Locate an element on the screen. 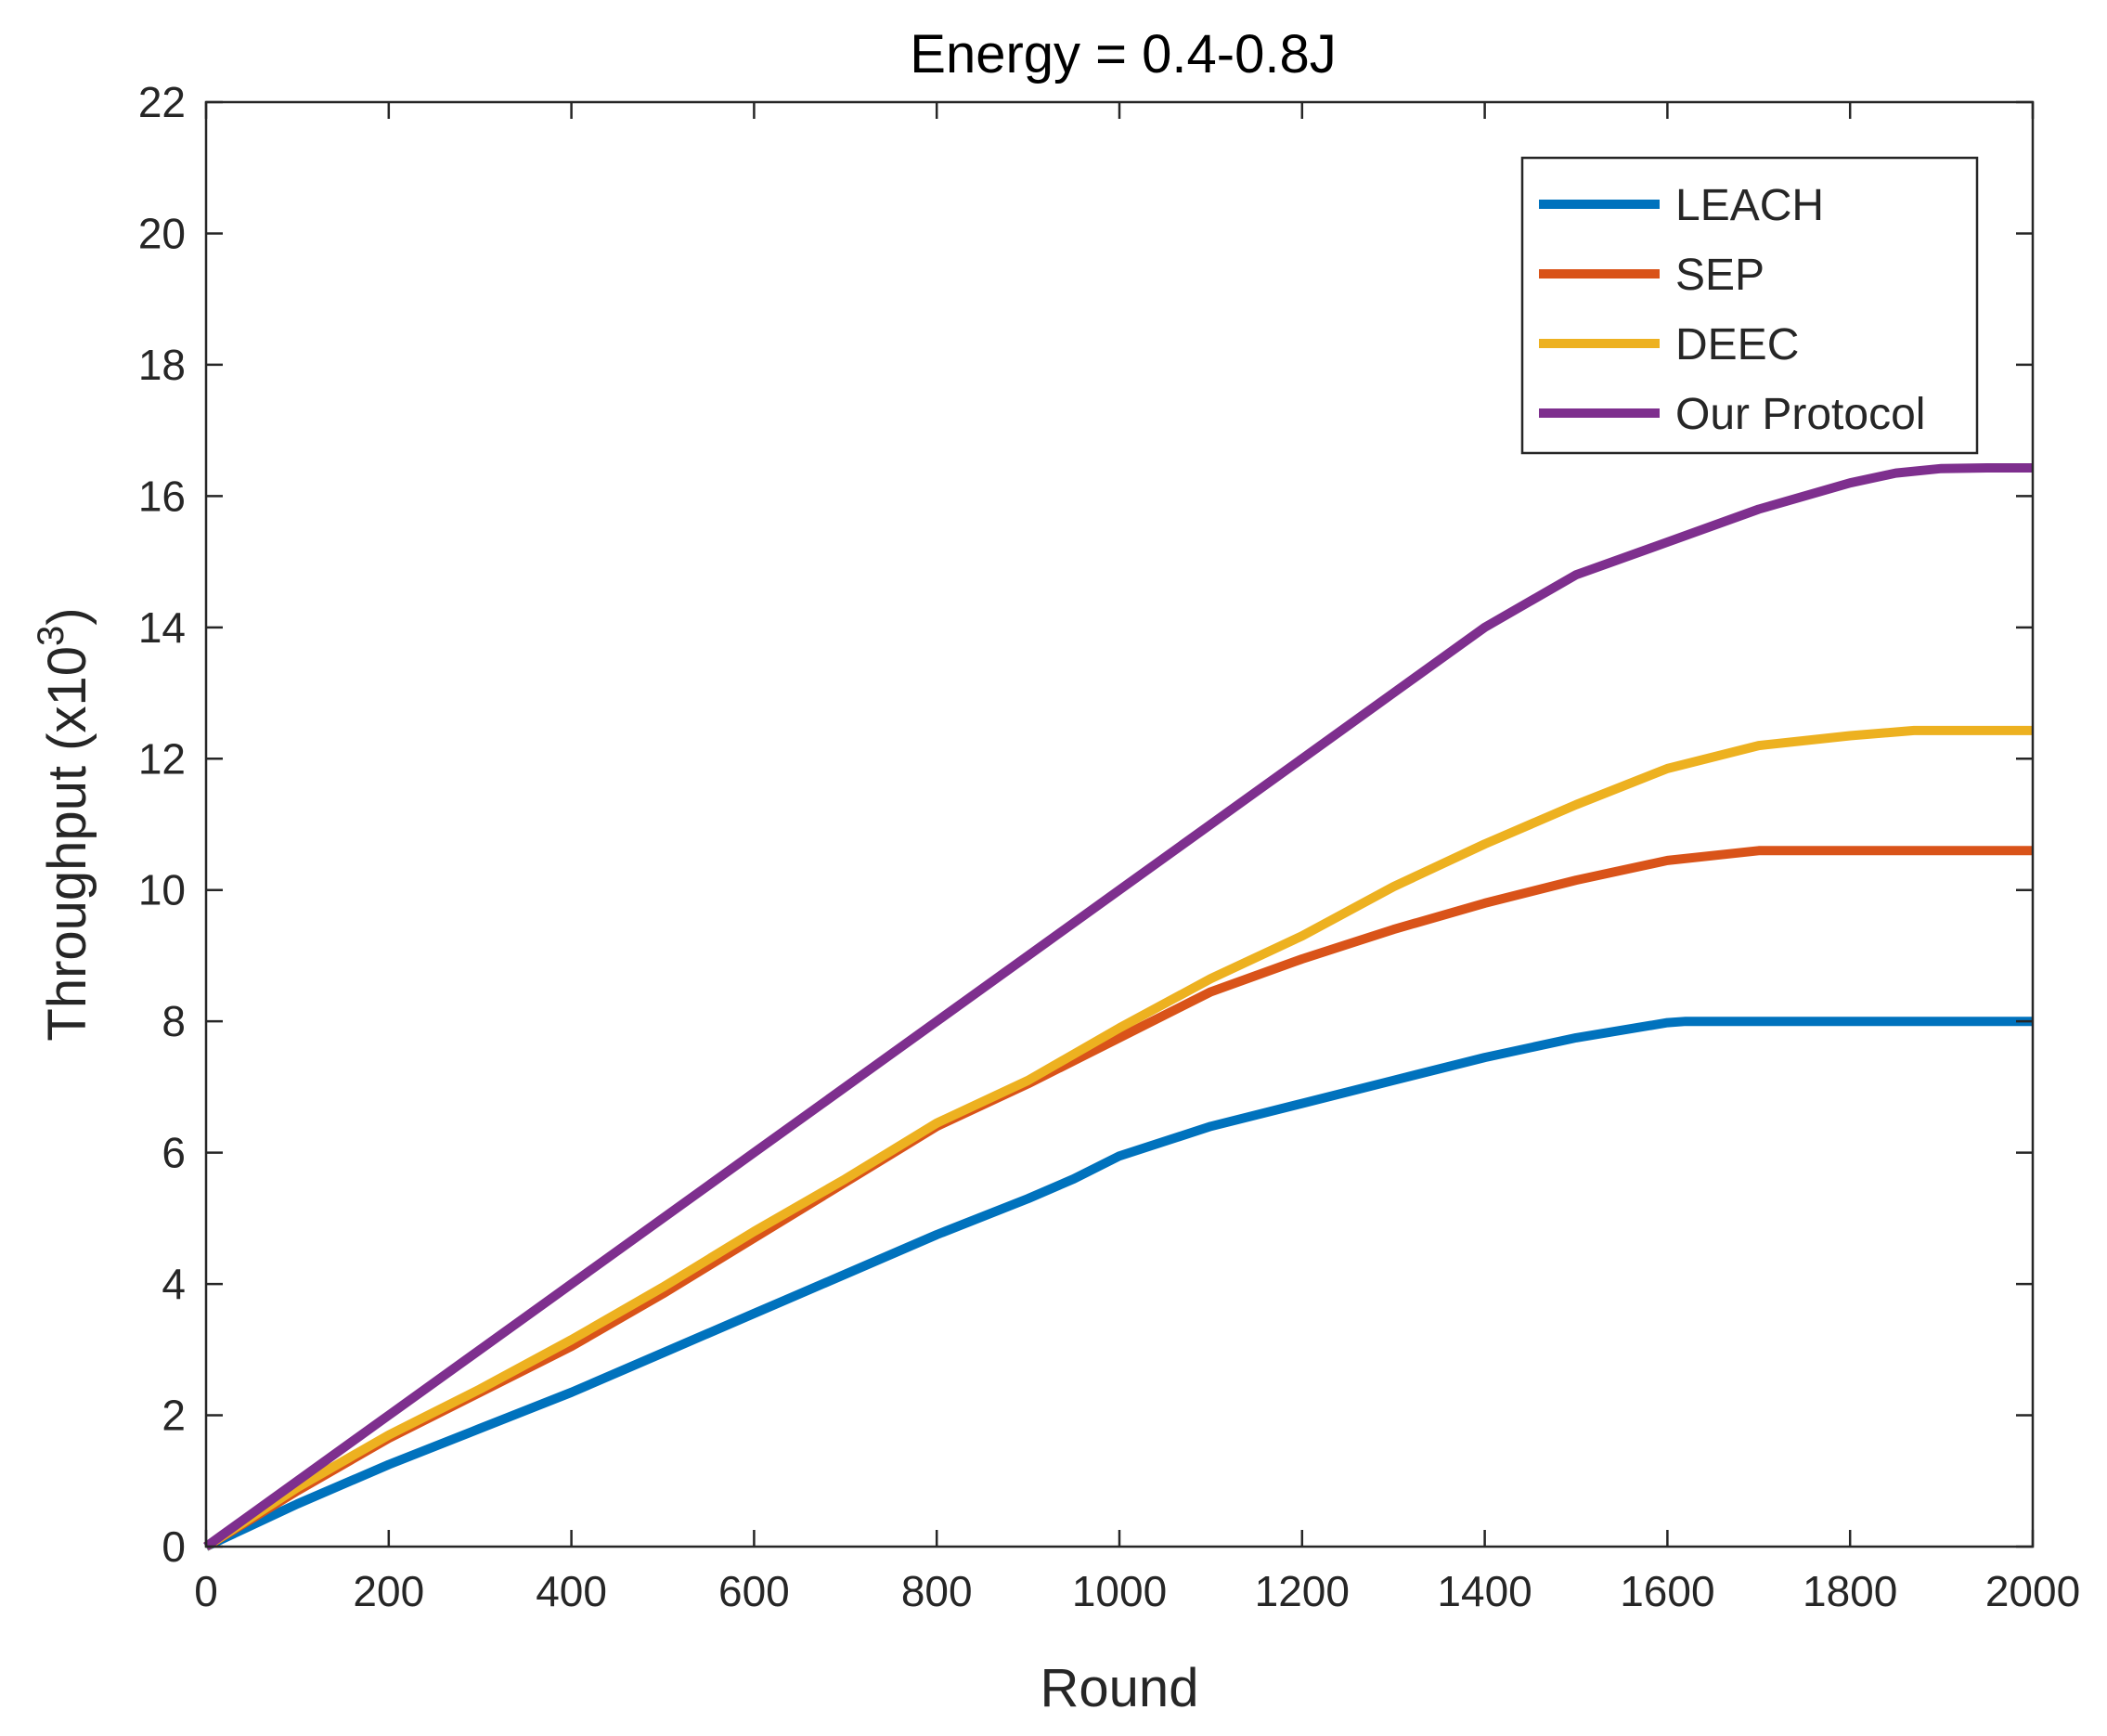  legend-label-leach: LEACH is located at coordinates (1749, 205).